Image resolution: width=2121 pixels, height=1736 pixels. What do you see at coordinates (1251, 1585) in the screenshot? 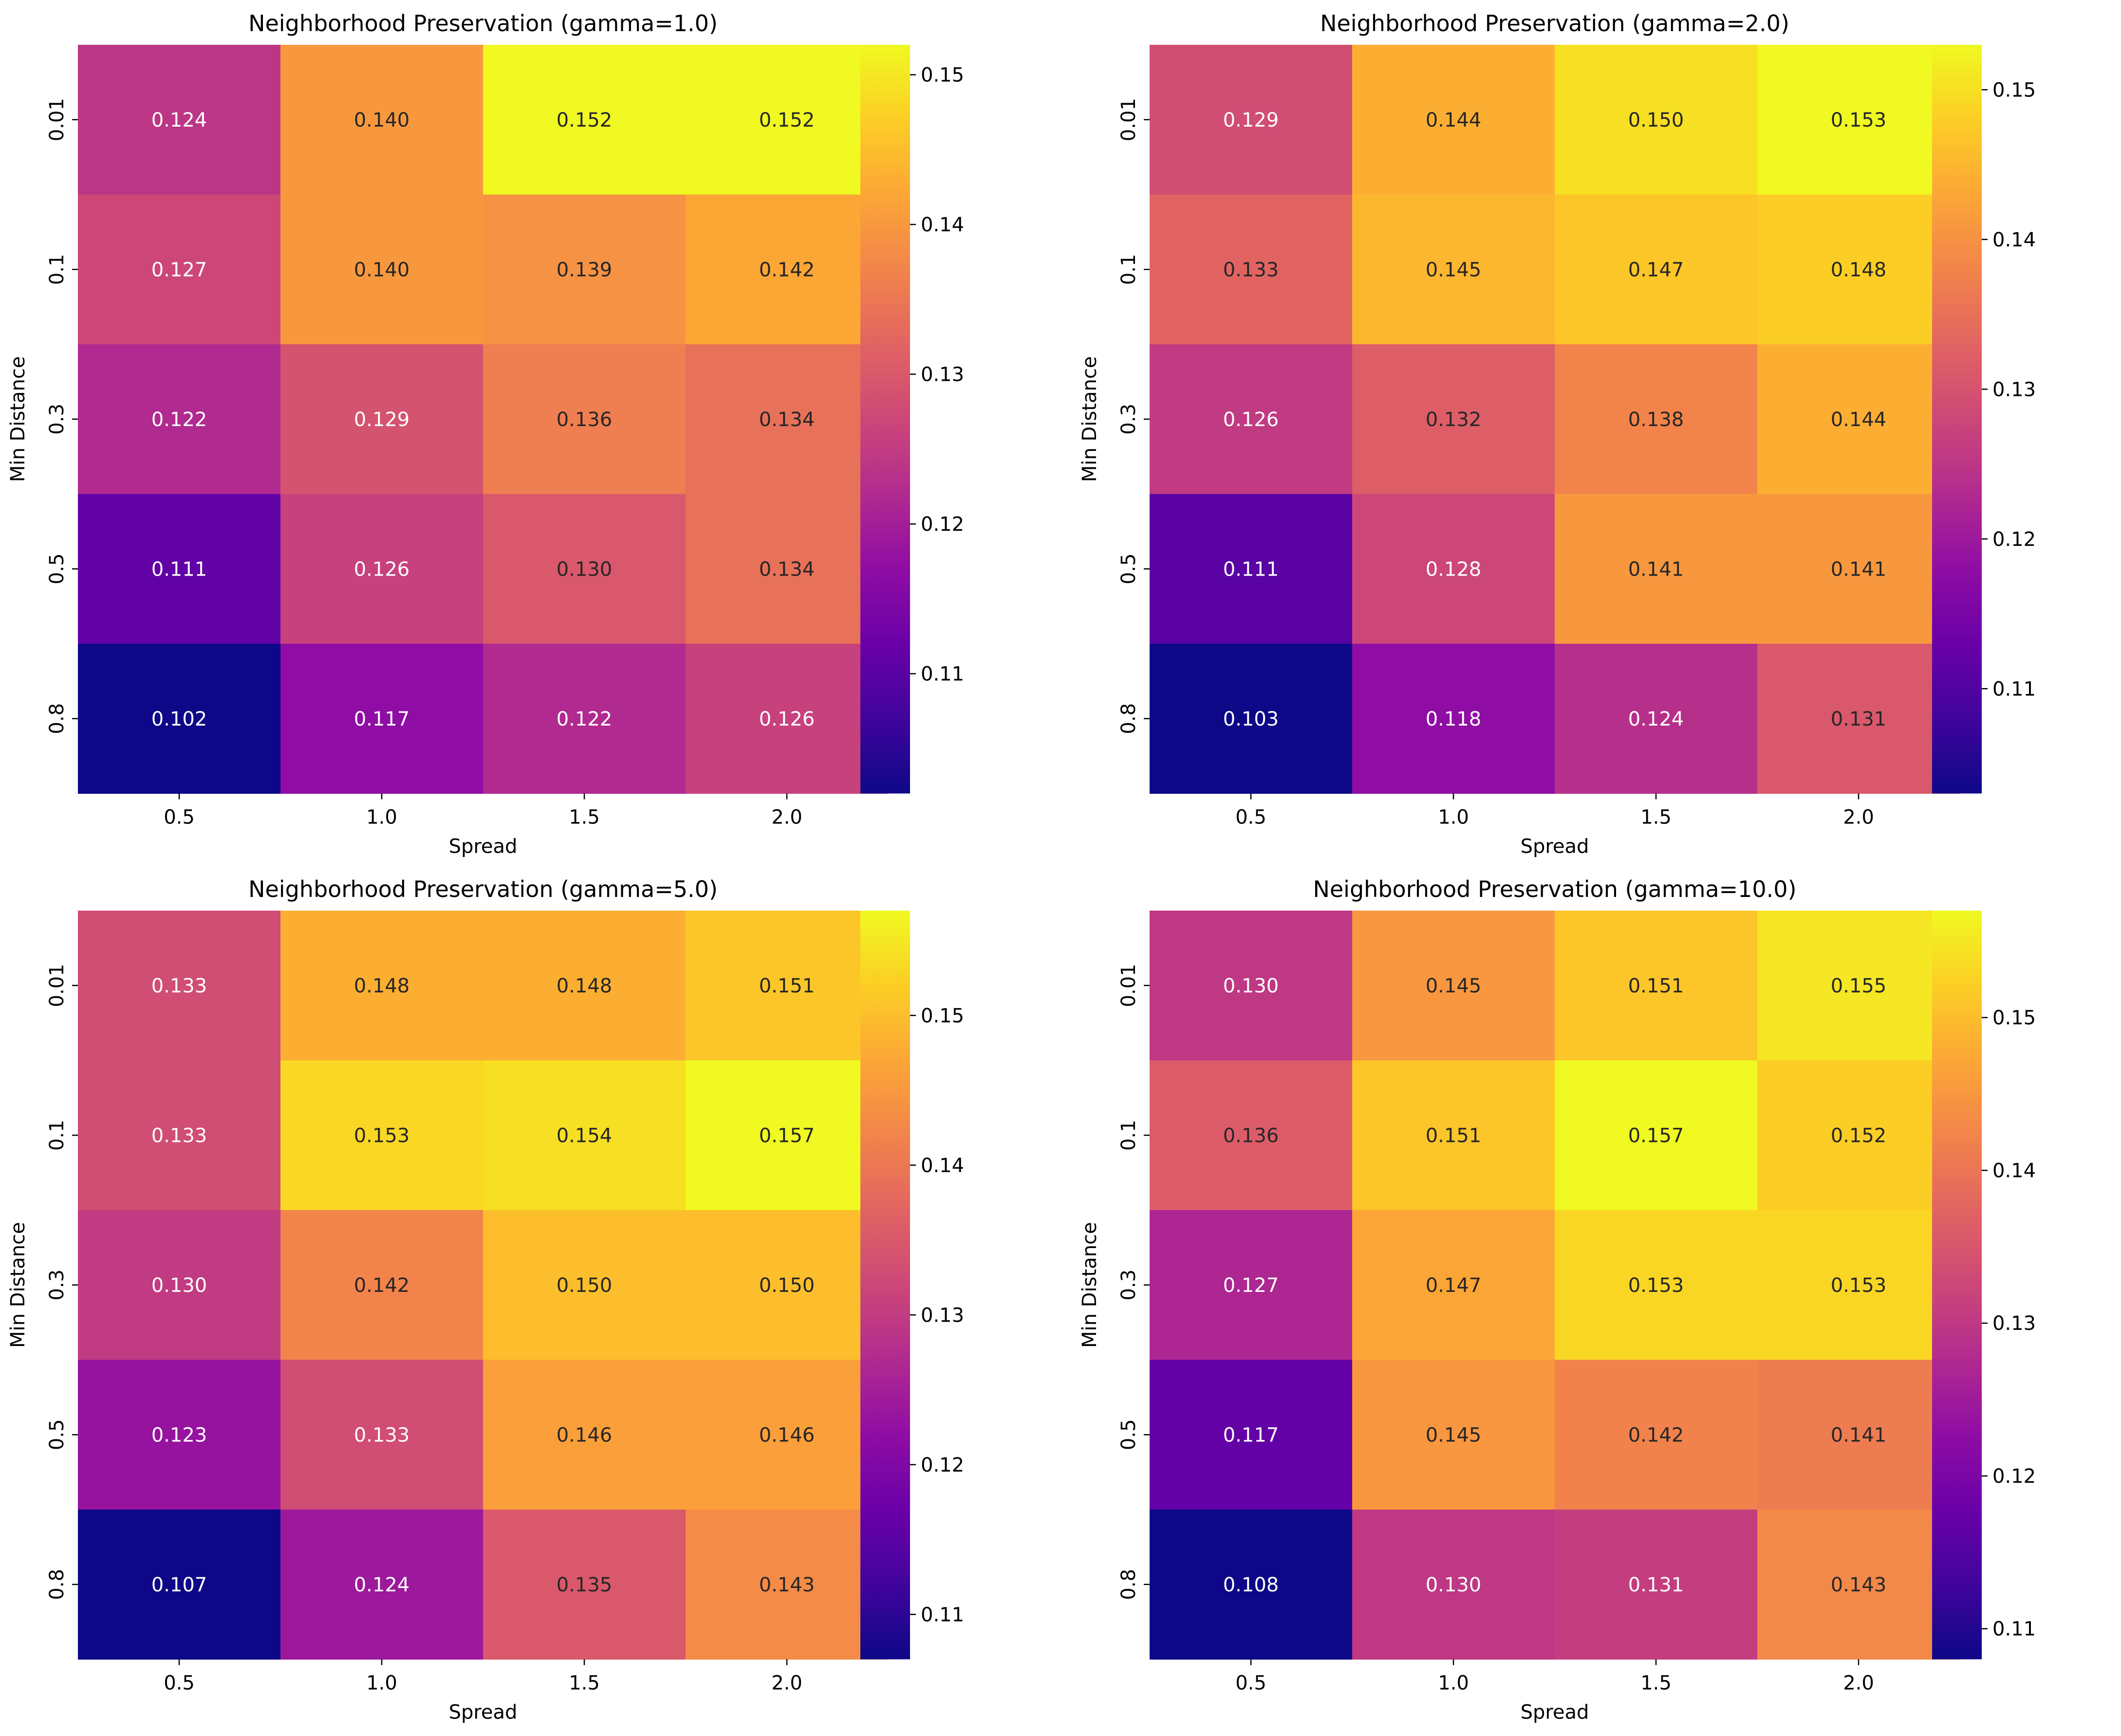
I see `panel-4-cell-label-r4-c0: 0.108` at bounding box center [1251, 1585].